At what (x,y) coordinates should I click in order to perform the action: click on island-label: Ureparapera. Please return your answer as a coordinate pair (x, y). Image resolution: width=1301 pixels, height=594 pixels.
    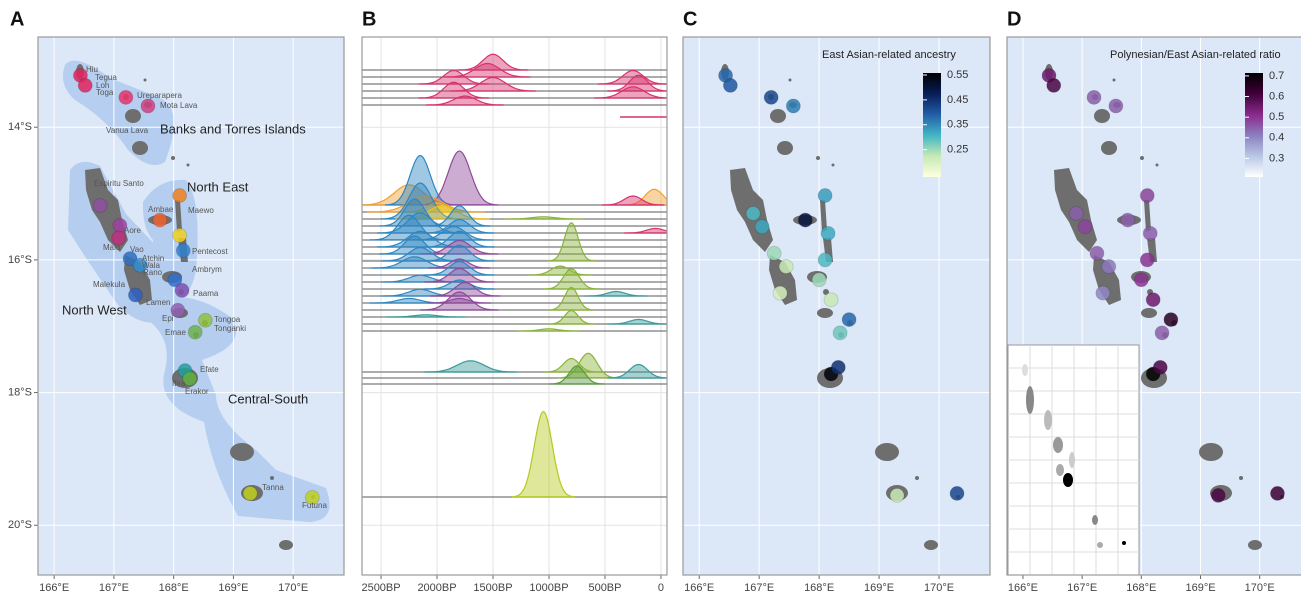
    Looking at the image, I should click on (159, 95).